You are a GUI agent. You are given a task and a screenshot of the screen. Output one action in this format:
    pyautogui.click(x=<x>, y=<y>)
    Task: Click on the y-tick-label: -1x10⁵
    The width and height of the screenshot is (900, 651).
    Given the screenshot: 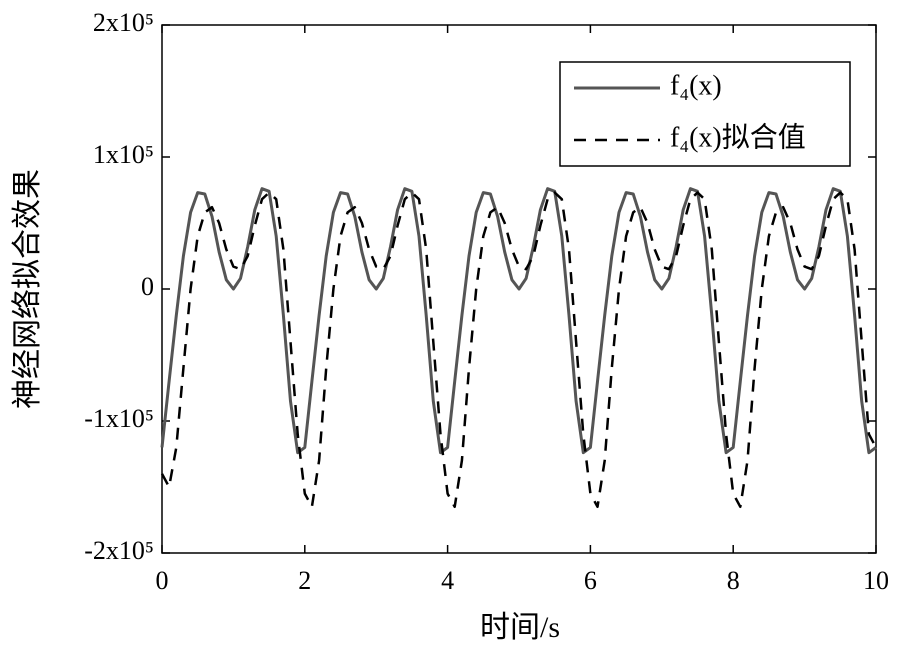 What is the action you would take?
    pyautogui.click(x=119, y=418)
    